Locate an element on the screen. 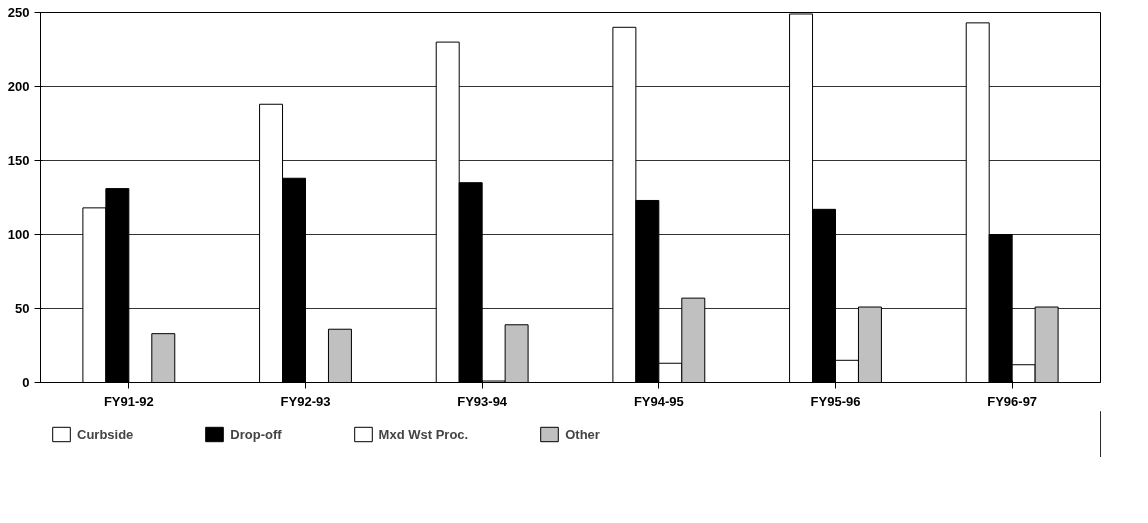 The width and height of the screenshot is (1148, 523). y-tick-label: 200 is located at coordinates (18, 86).